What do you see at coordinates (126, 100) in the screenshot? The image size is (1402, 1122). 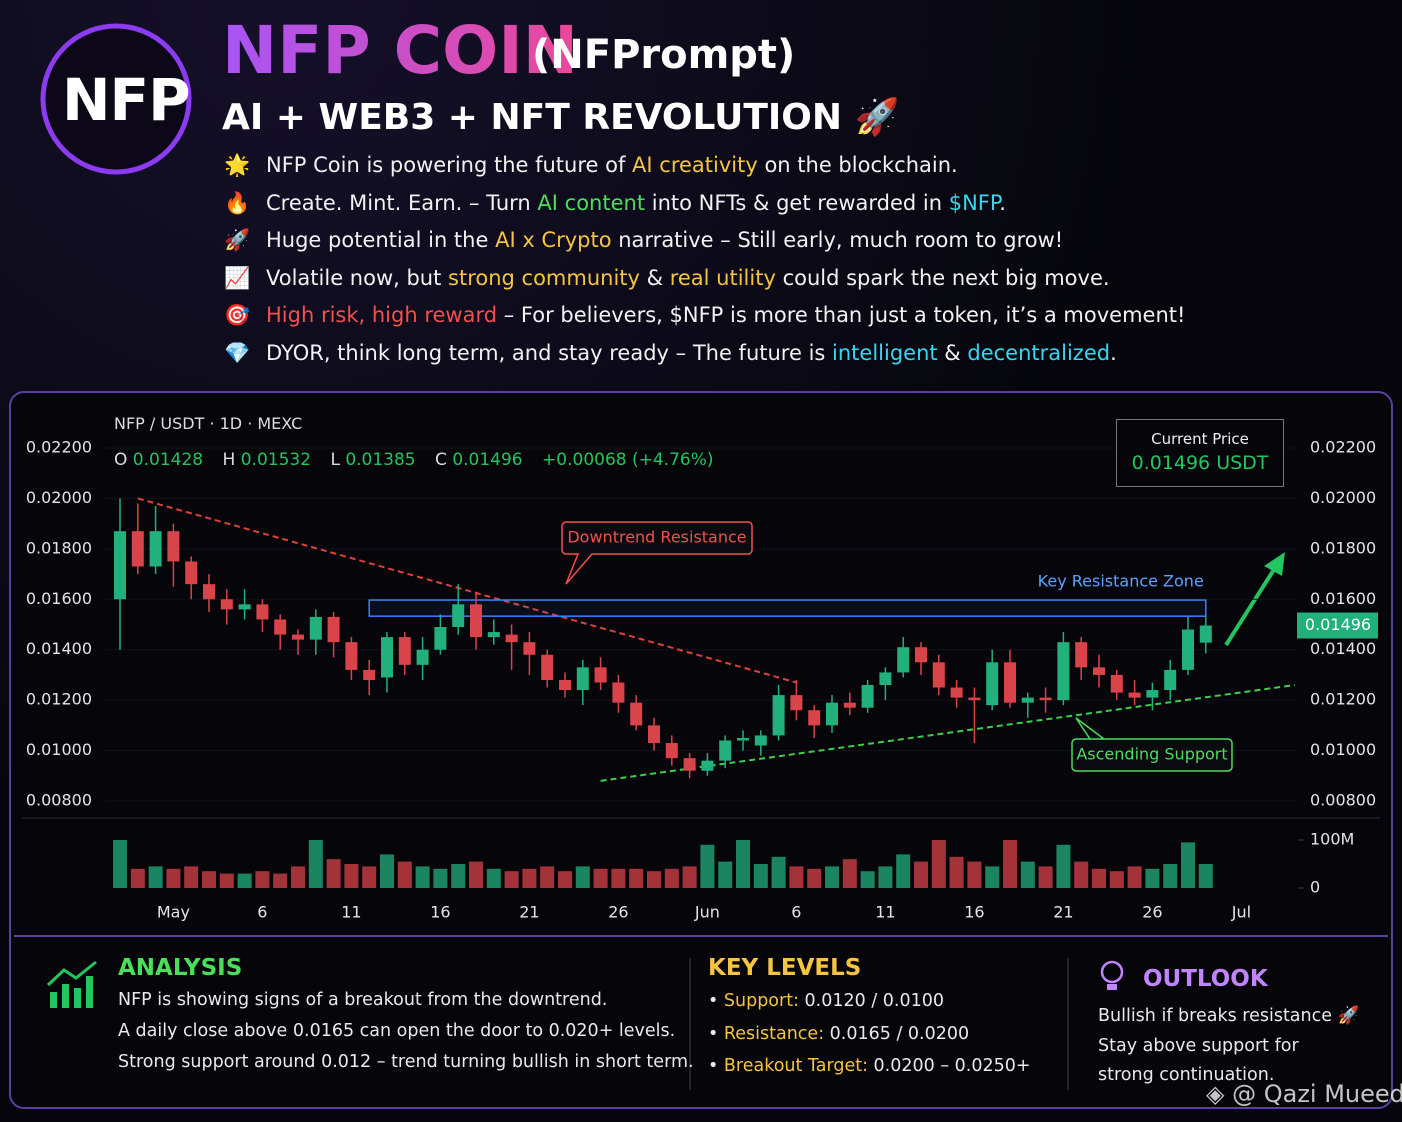 I see `logo-text: NFP` at bounding box center [126, 100].